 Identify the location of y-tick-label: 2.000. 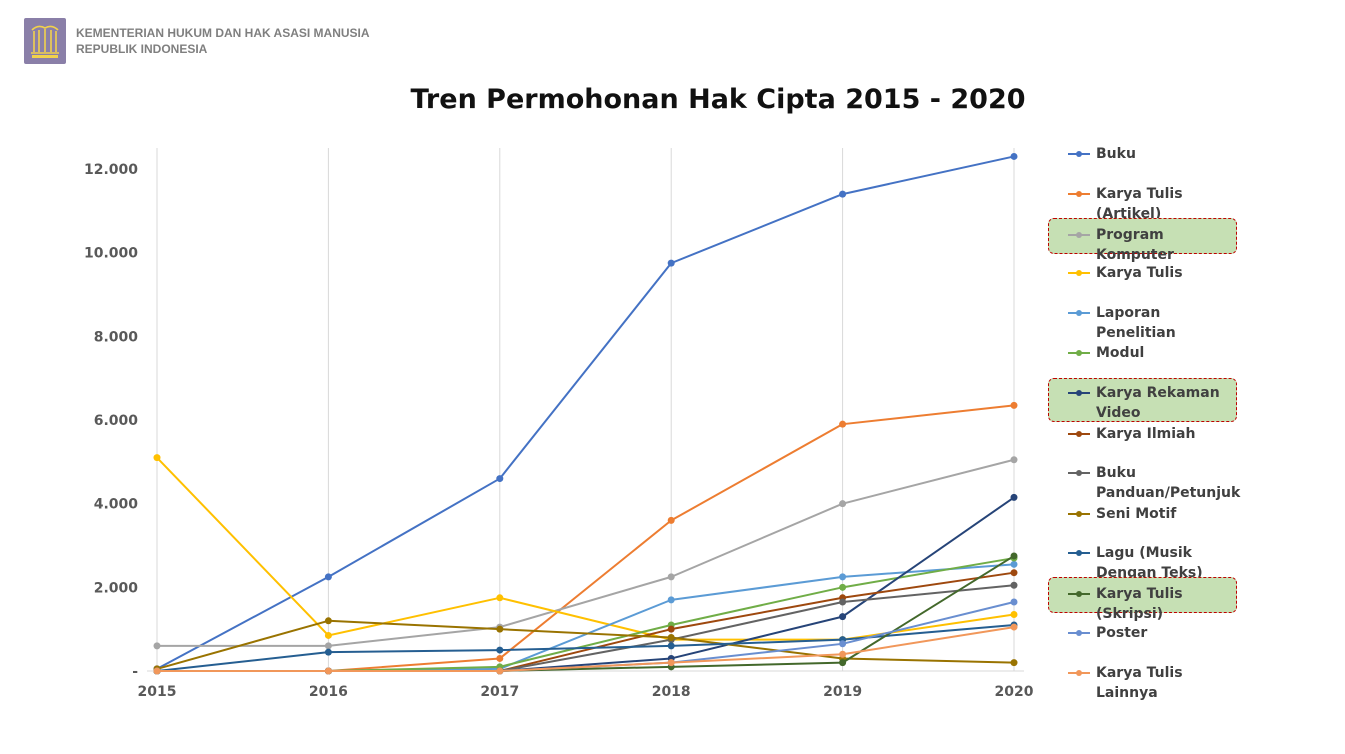
(116, 588).